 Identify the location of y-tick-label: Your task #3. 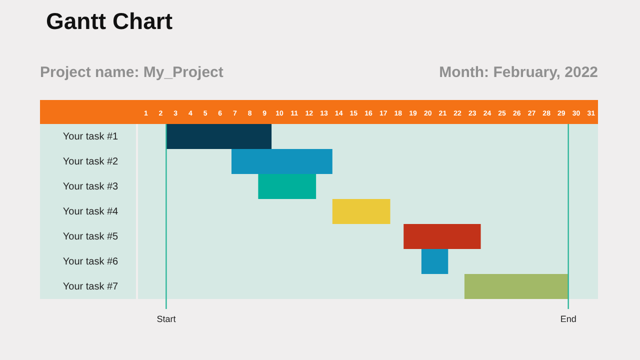
(90, 187).